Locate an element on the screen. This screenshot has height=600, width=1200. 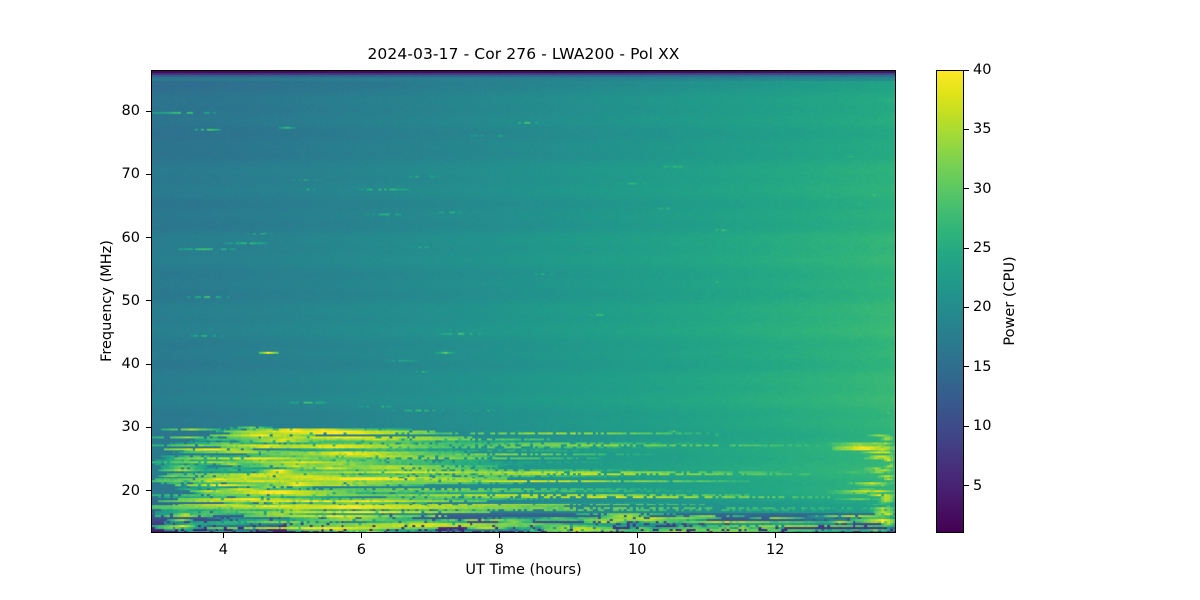
y-tick-label: 30 is located at coordinates (130, 427).